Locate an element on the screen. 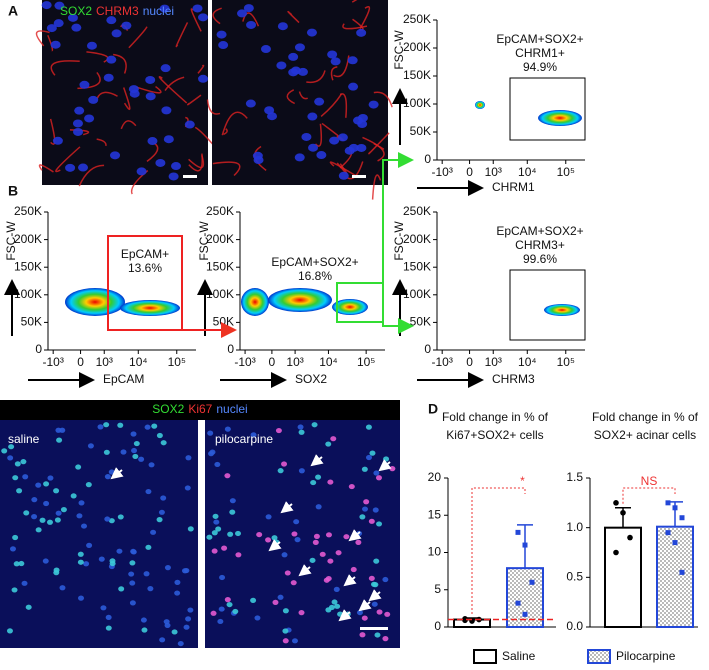 This screenshot has width=709, height=670. y-tick-label: 0.5 is located at coordinates (574, 577).